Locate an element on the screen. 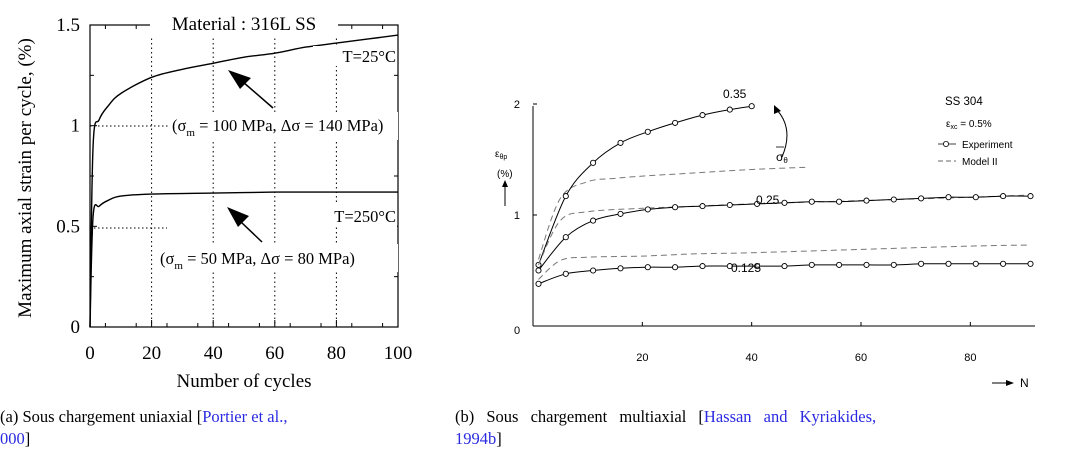 Image resolution: width=1073 pixels, height=462 pixels. chart-a-xtick-label: 0 is located at coordinates (90, 353).